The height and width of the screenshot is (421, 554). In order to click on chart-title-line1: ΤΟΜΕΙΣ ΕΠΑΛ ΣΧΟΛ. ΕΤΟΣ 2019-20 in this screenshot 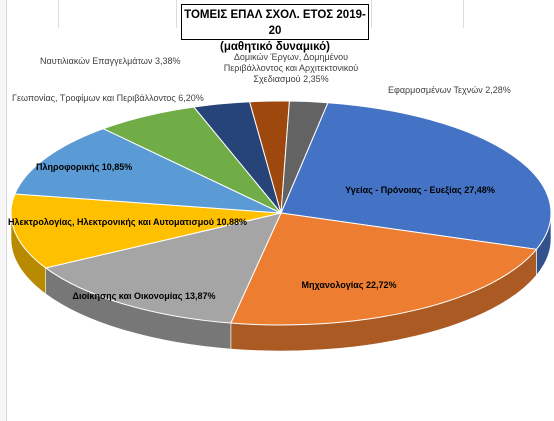, I will do `click(275, 23)`.